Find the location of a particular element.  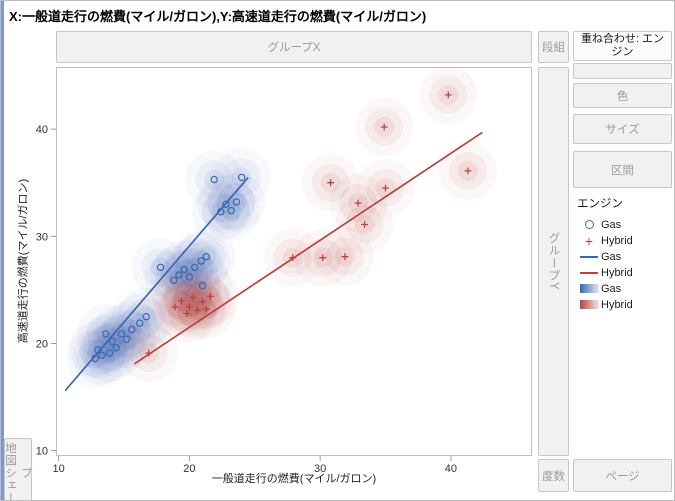

drop-zone-page: ページ is located at coordinates (622, 475).